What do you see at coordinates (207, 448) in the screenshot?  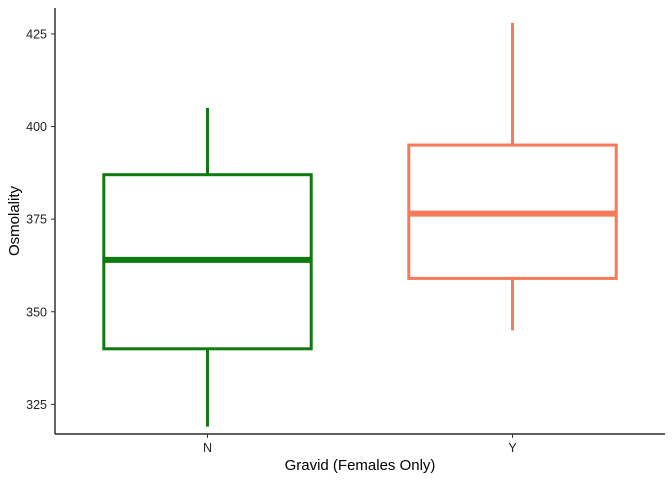 I see `x-tick-label: N` at bounding box center [207, 448].